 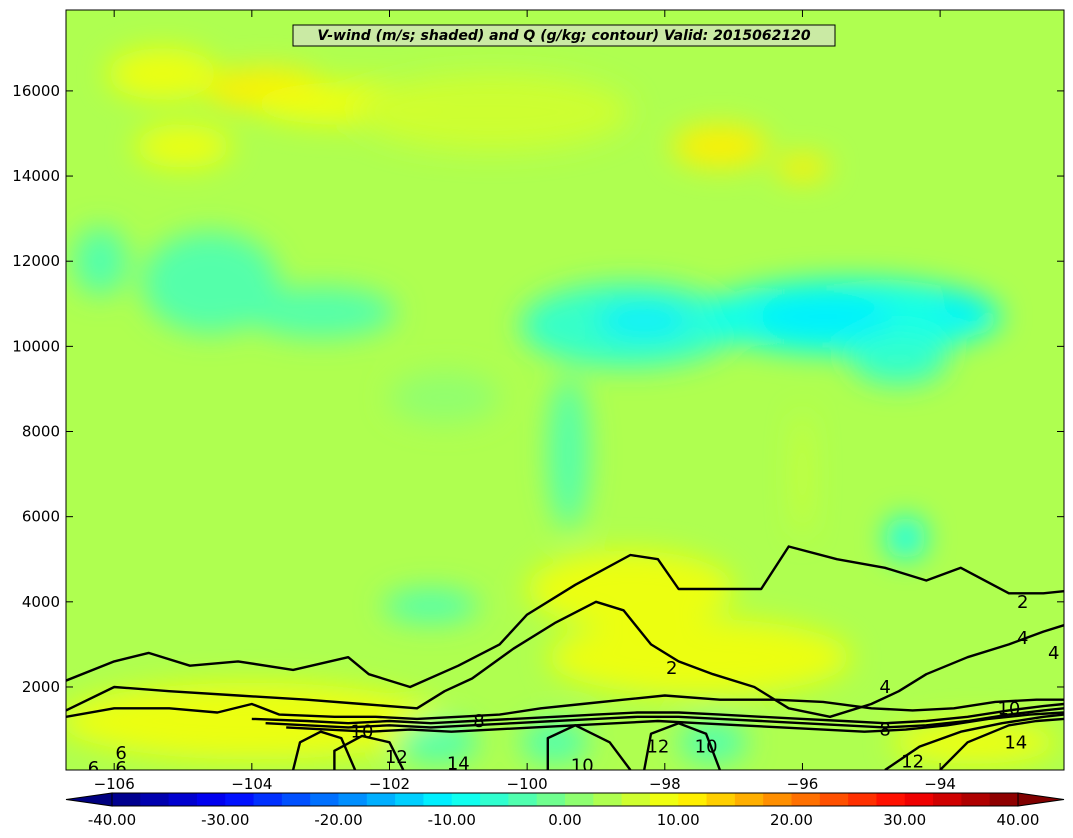 I want to click on y-tick-label: 16000, so click(x=36, y=91).